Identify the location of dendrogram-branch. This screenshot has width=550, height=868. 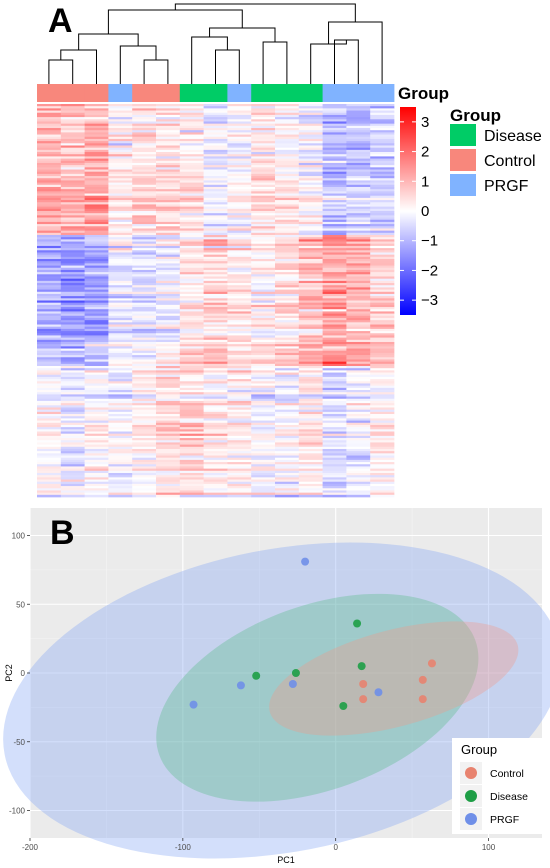
(108, 41).